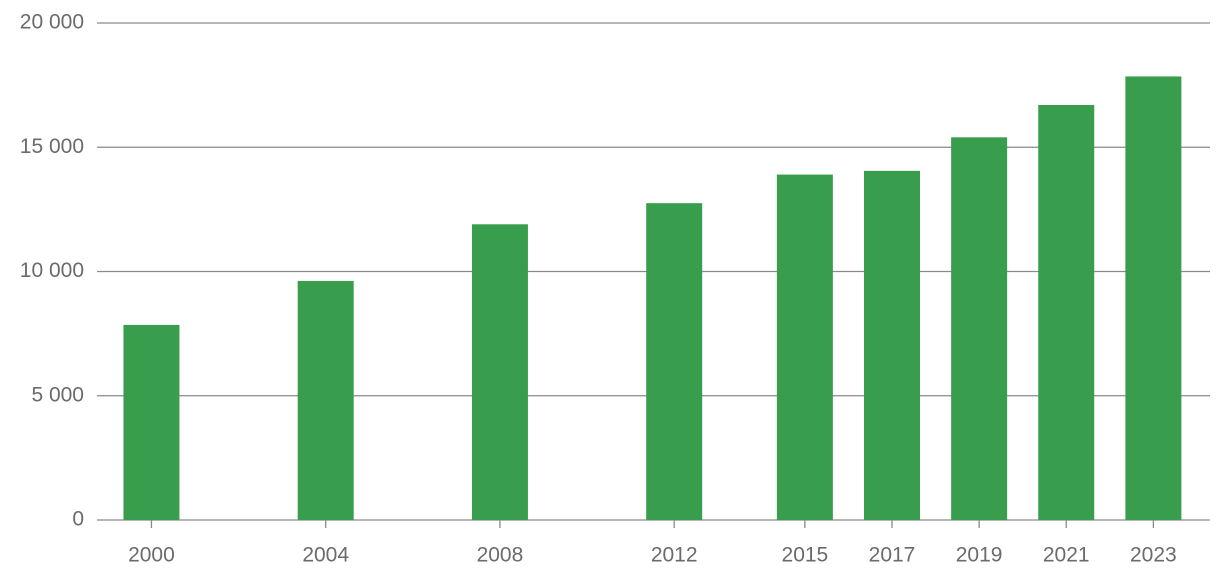 The height and width of the screenshot is (586, 1220). What do you see at coordinates (52, 22) in the screenshot?
I see `y-tick-label: 20 000` at bounding box center [52, 22].